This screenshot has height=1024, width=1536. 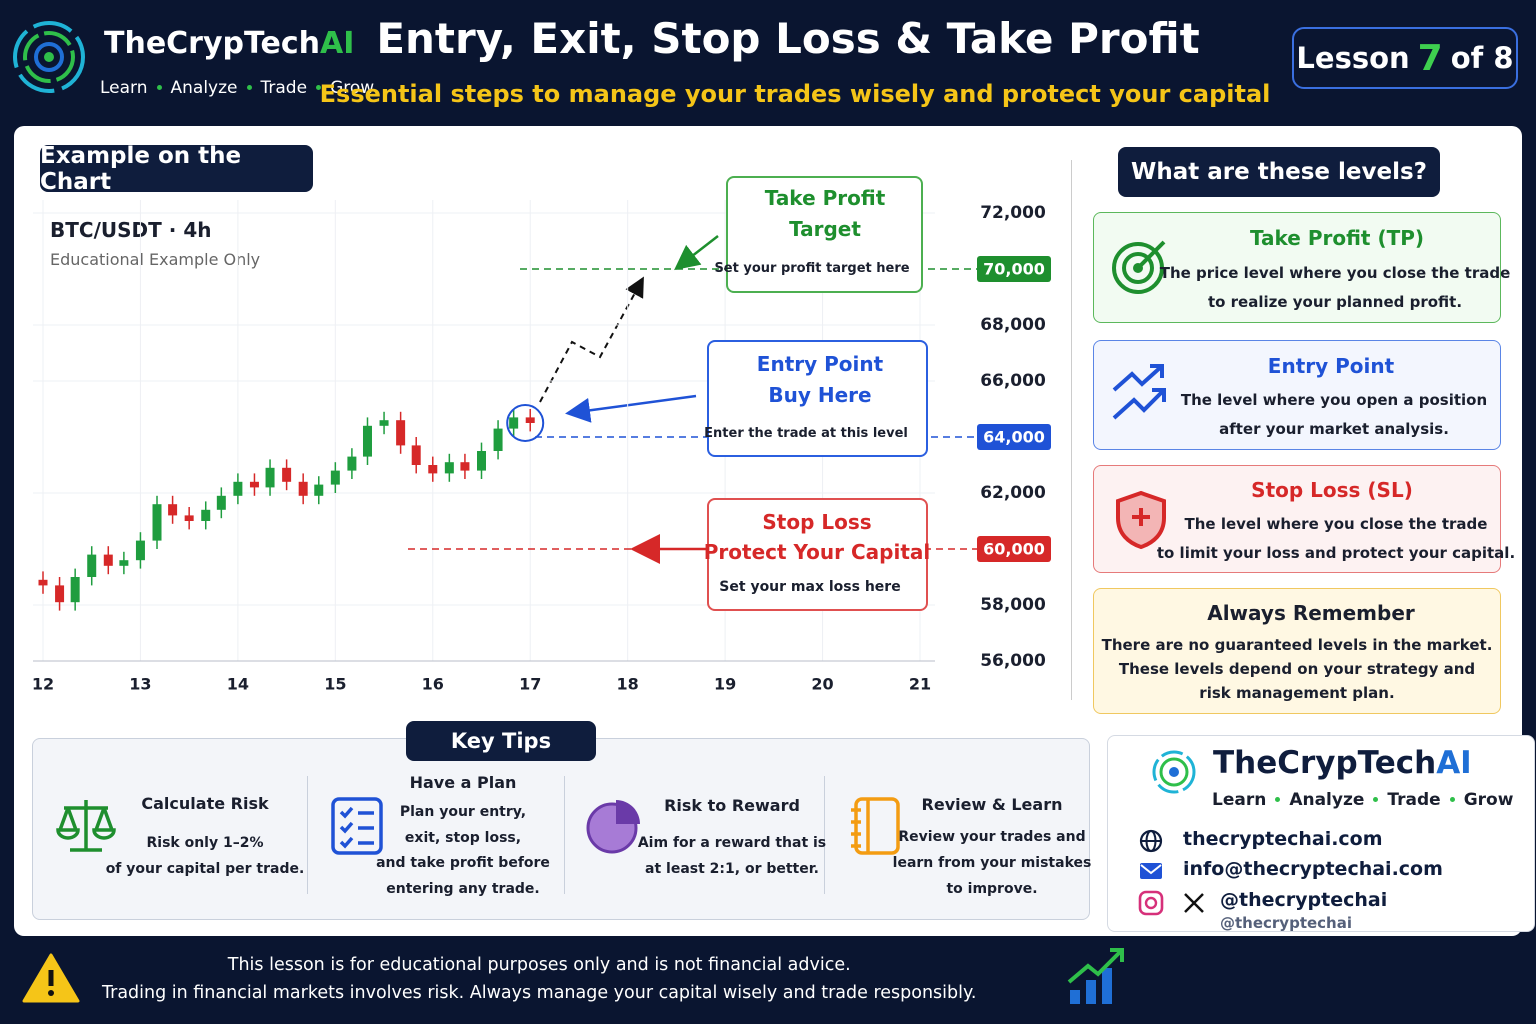 What do you see at coordinates (501, 741) in the screenshot?
I see `tips-heading: Key Tips` at bounding box center [501, 741].